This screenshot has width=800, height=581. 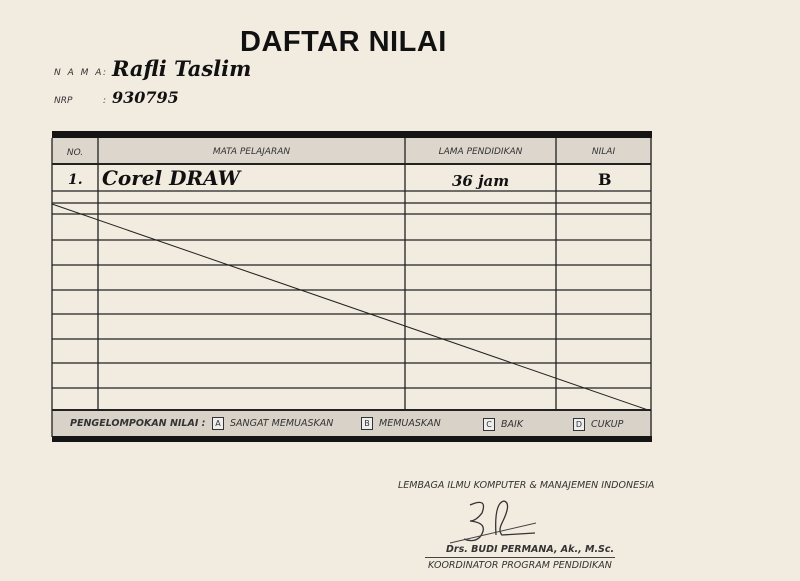 I want to click on header-fill, so click(x=352, y=151).